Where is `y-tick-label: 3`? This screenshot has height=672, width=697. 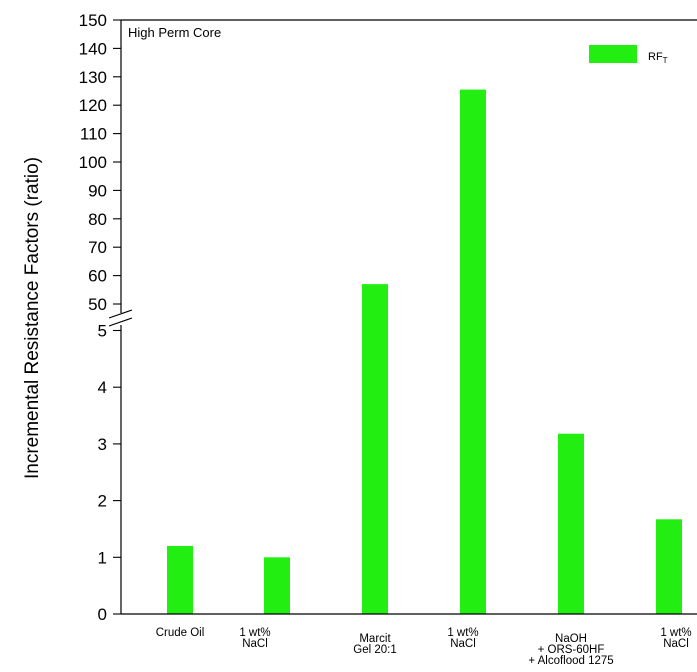 y-tick-label: 3 is located at coordinates (102, 444).